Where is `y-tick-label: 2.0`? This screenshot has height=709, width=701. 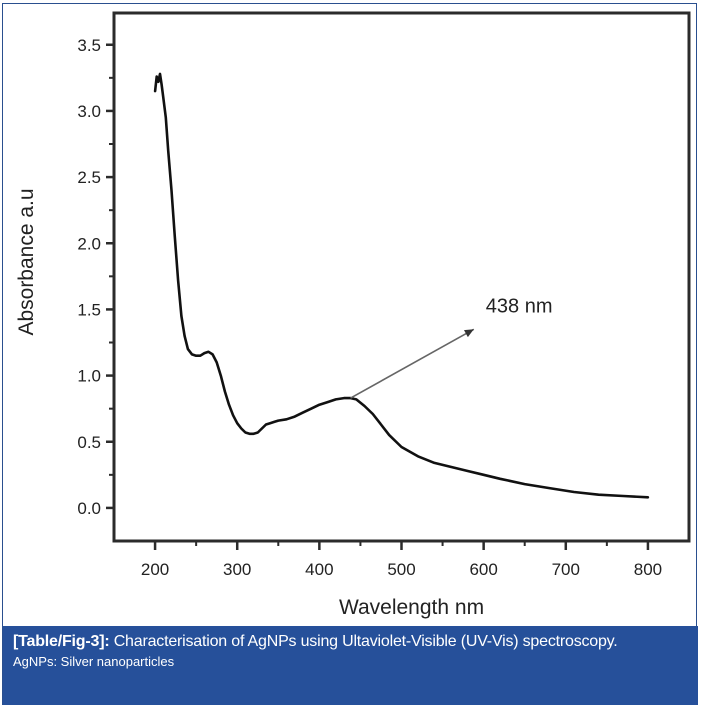 y-tick-label: 2.0 is located at coordinates (89, 243).